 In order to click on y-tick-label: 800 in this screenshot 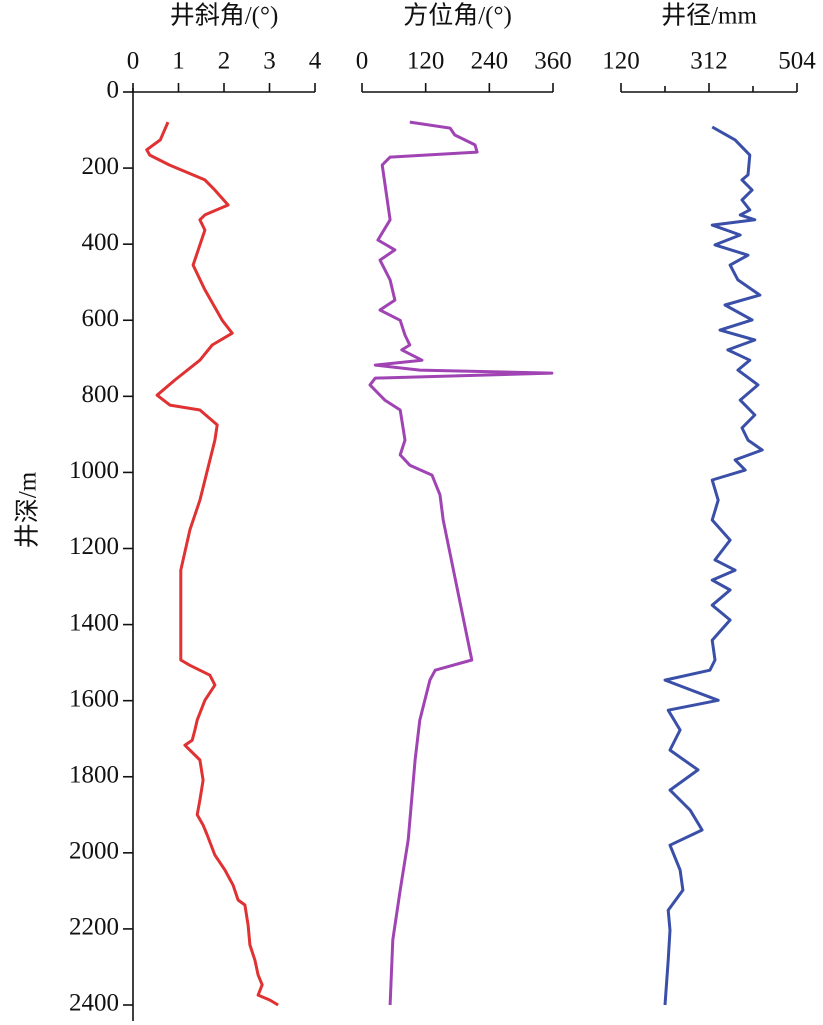, I will do `click(101, 394)`.